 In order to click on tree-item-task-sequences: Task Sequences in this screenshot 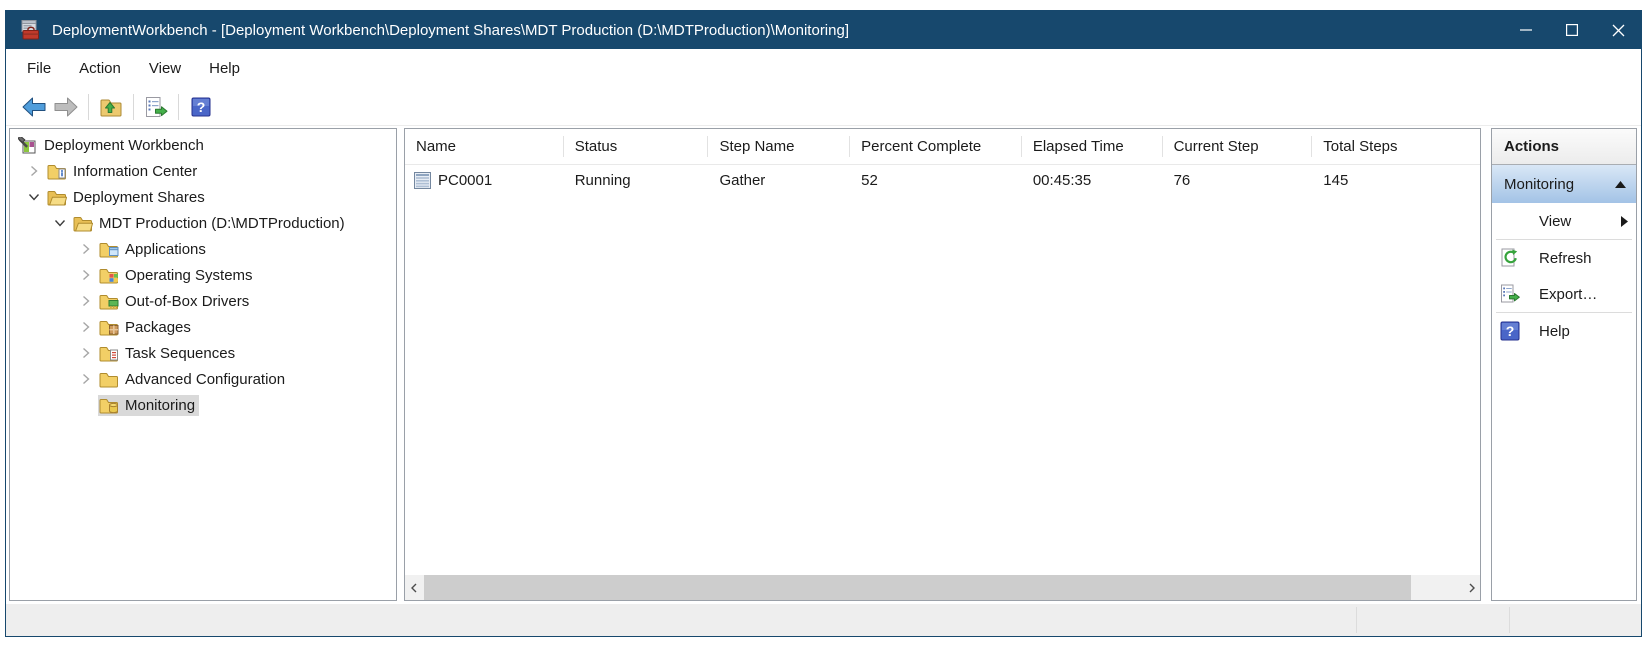, I will do `click(203, 353)`.